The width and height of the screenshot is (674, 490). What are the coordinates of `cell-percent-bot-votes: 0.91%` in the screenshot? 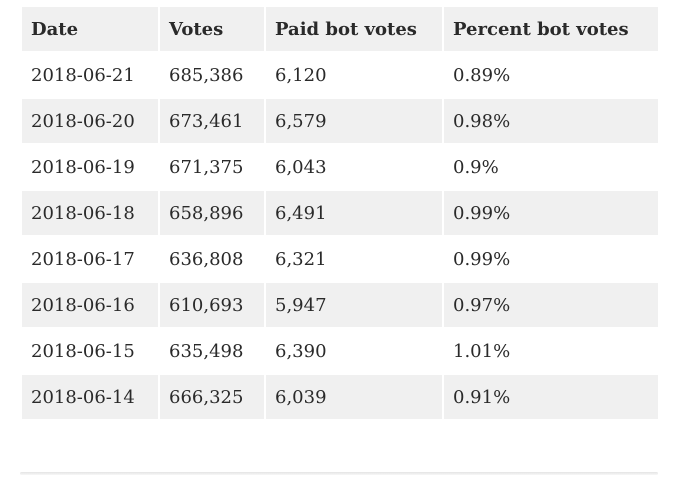 It's located at (551, 397).